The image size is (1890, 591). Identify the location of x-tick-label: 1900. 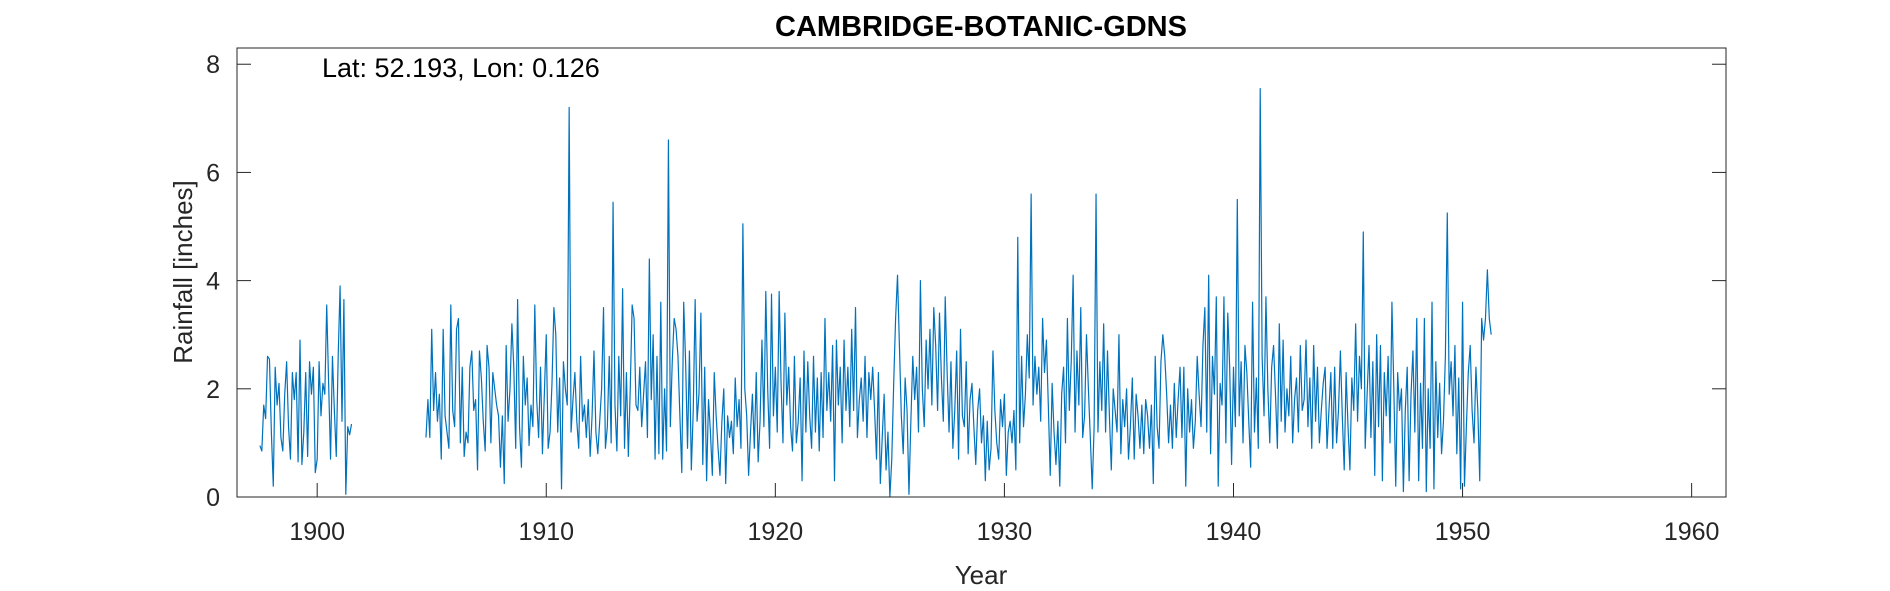
(317, 532).